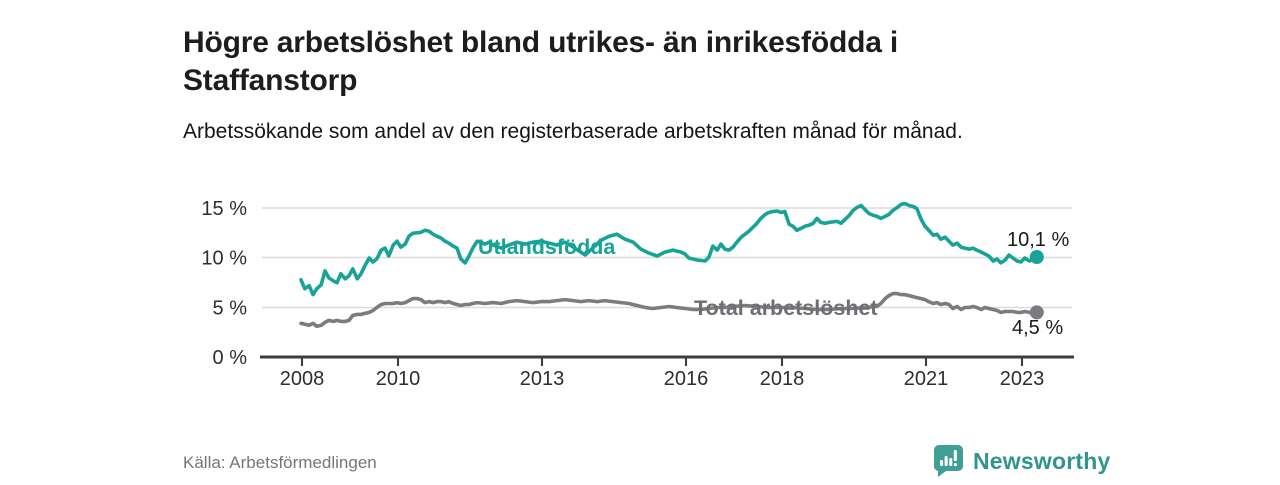  Describe the element at coordinates (224, 209) in the screenshot. I see `y-tick-label-15: 15 %` at that location.